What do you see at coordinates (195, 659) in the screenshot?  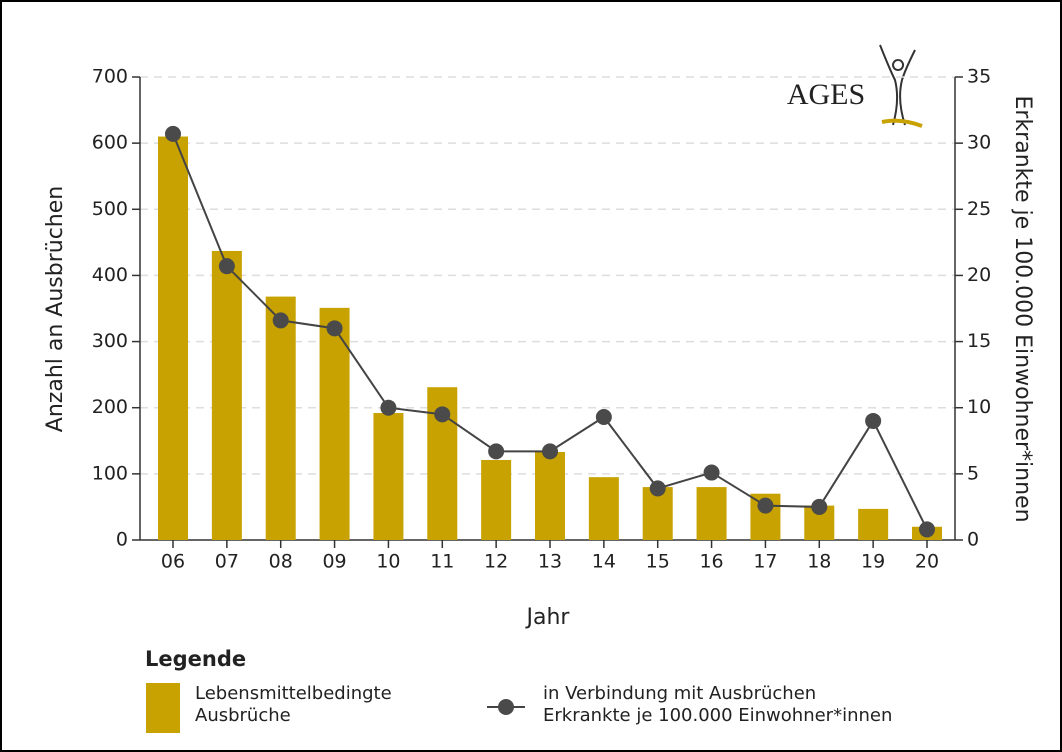 I see `legend-title: Legende` at bounding box center [195, 659].